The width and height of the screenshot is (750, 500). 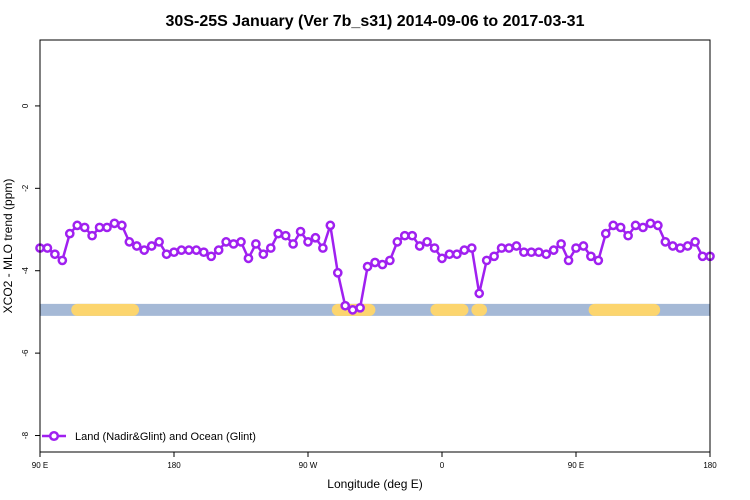 I want to click on y-axis-label: XCO2 - MLO trend (ppm), so click(x=8, y=246).